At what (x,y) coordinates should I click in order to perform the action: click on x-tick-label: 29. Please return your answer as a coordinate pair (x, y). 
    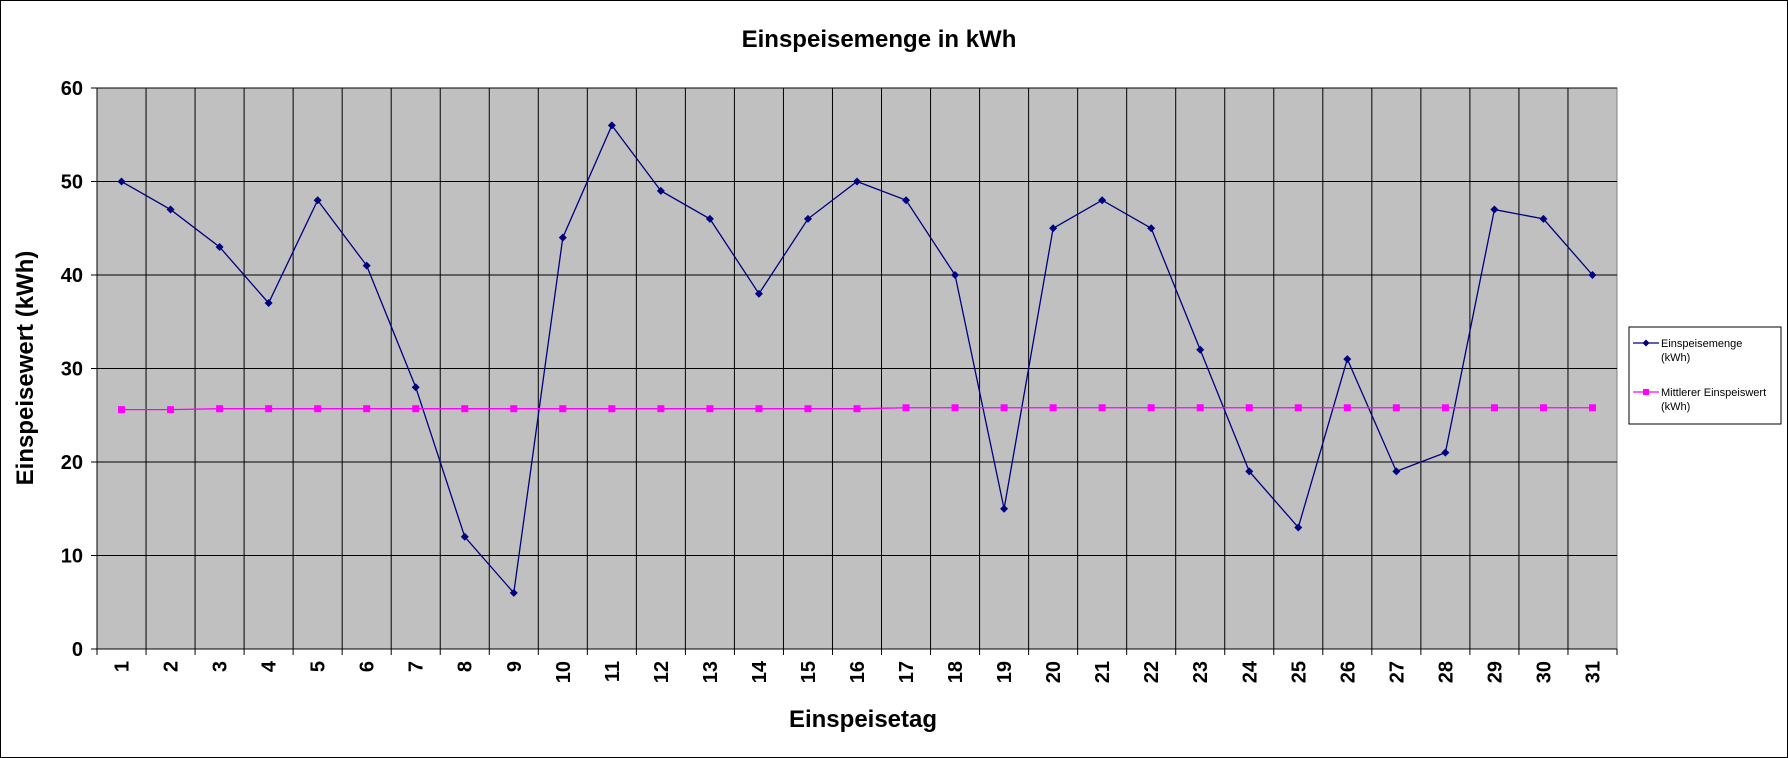
    Looking at the image, I should click on (1495, 672).